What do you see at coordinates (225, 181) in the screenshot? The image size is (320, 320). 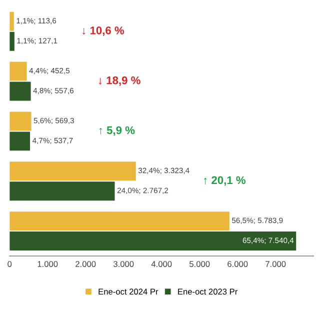 I see `annotation: ↑ 20,1 %` at bounding box center [225, 181].